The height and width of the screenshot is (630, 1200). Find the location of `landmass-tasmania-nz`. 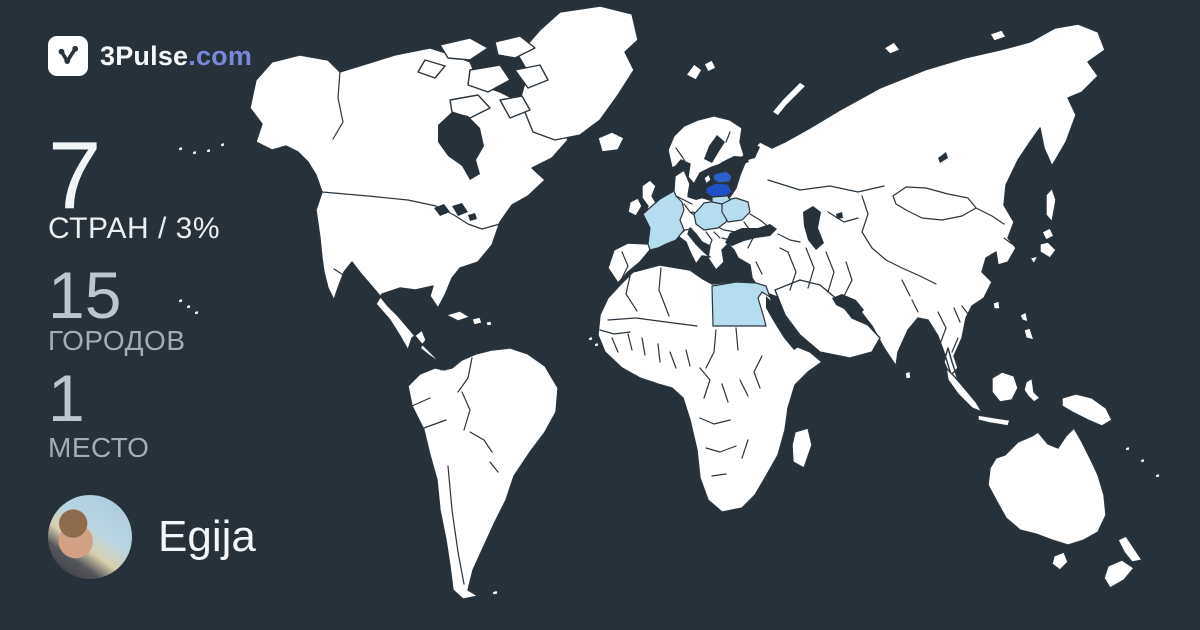

landmass-tasmania-nz is located at coordinates (1097, 562).